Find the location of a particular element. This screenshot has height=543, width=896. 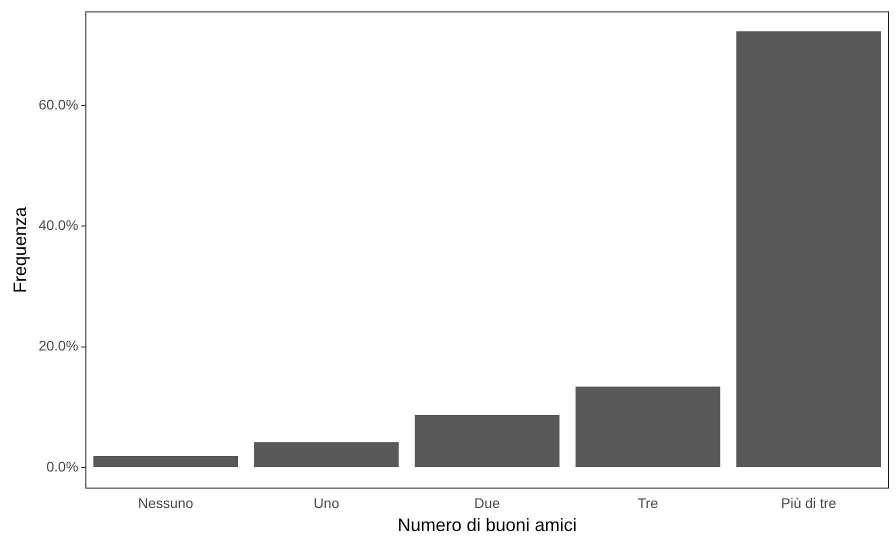

x-tick-label: Più di tre is located at coordinates (808, 502).